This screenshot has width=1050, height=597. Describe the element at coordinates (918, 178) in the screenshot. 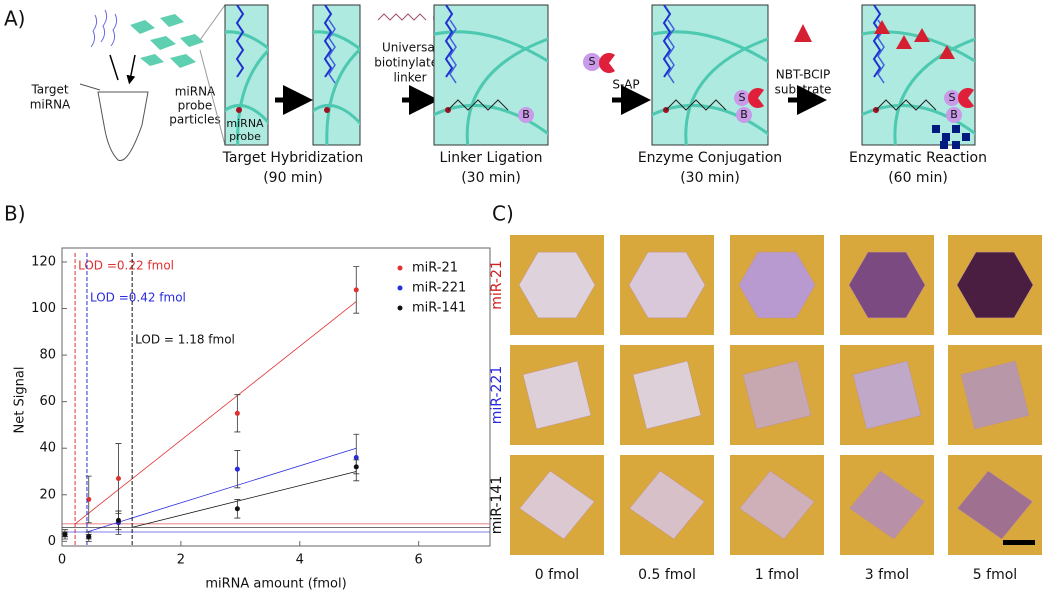

I see `step-time: (60 min)` at that location.